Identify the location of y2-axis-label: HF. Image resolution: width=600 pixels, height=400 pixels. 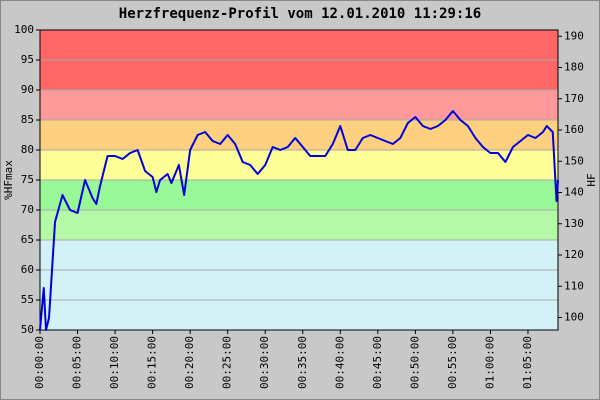
(591, 179).